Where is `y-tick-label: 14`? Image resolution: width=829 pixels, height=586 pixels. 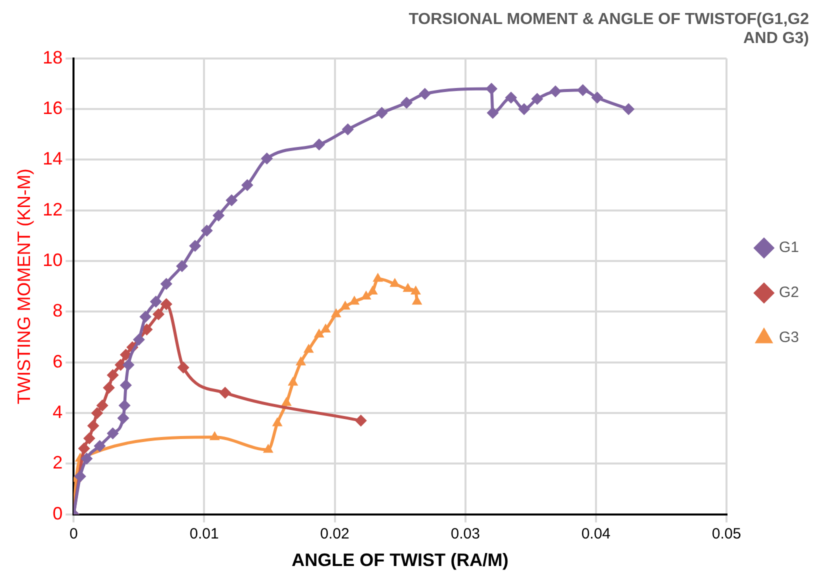 y-tick-label: 14 is located at coordinates (52, 158).